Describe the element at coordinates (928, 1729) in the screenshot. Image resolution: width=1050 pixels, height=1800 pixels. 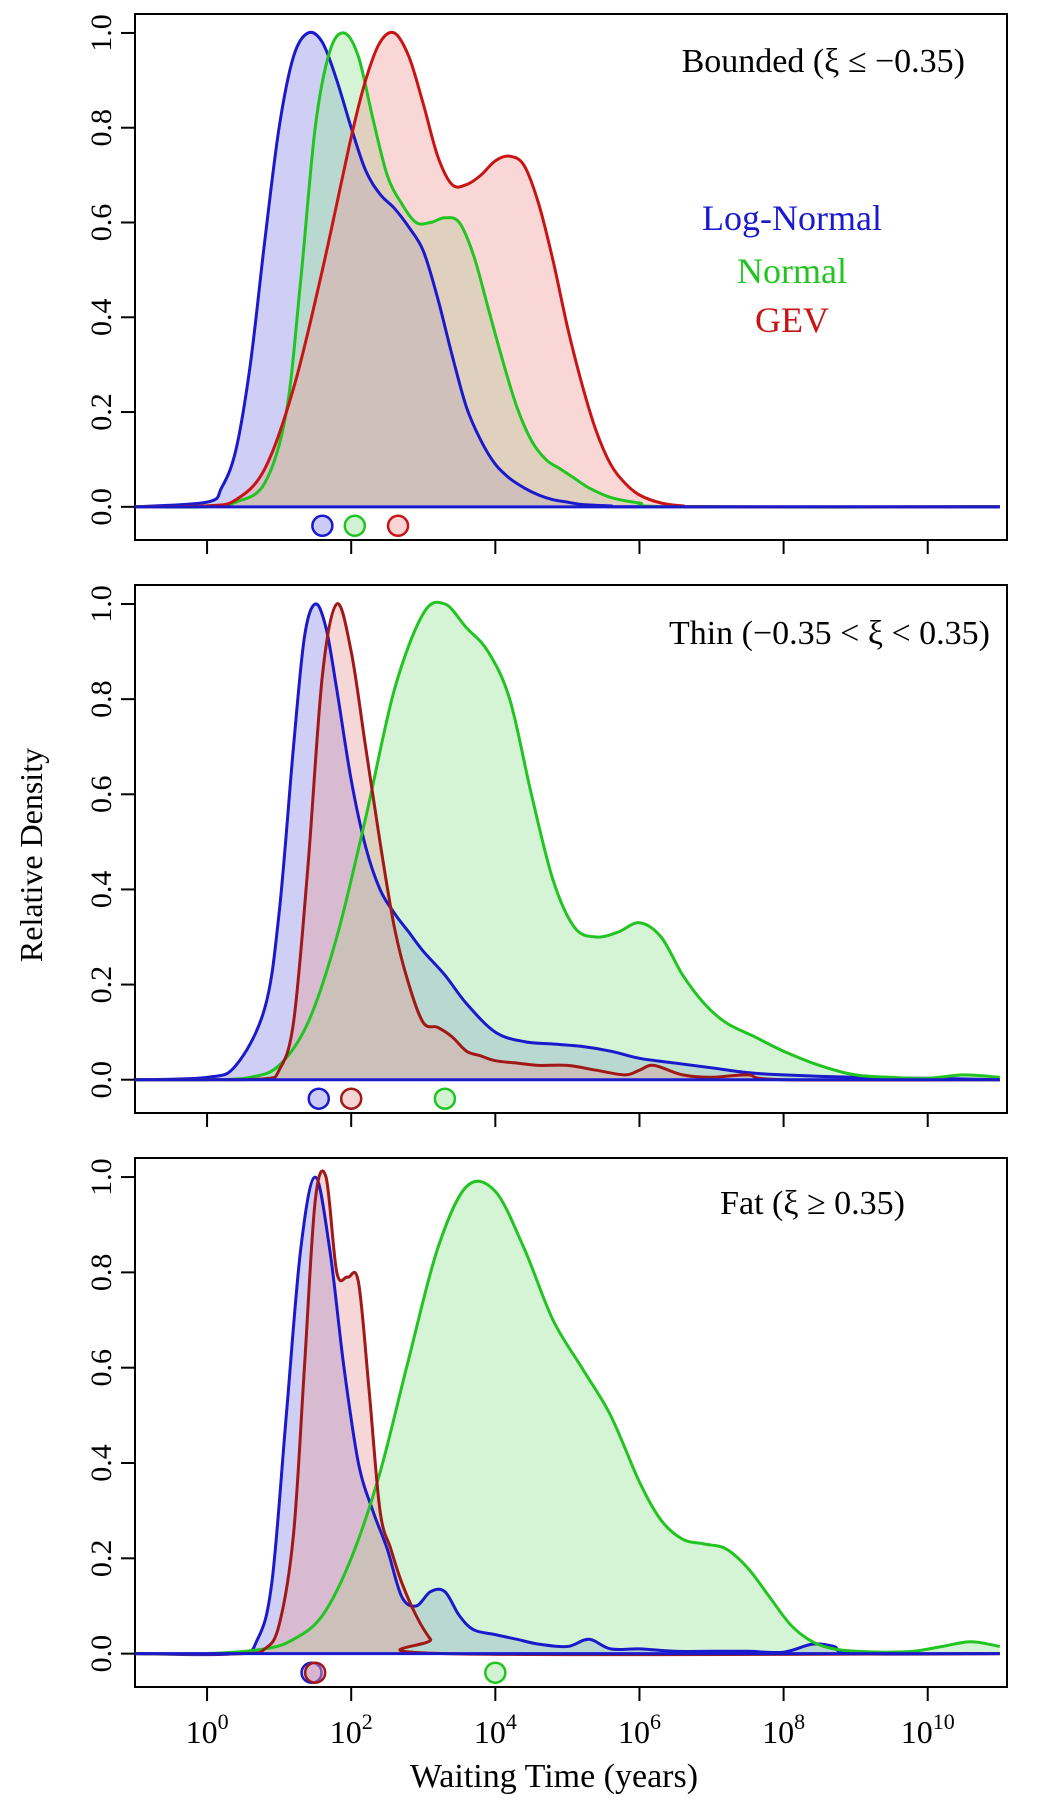
I see `x-tick-label: 10¹⁰` at that location.